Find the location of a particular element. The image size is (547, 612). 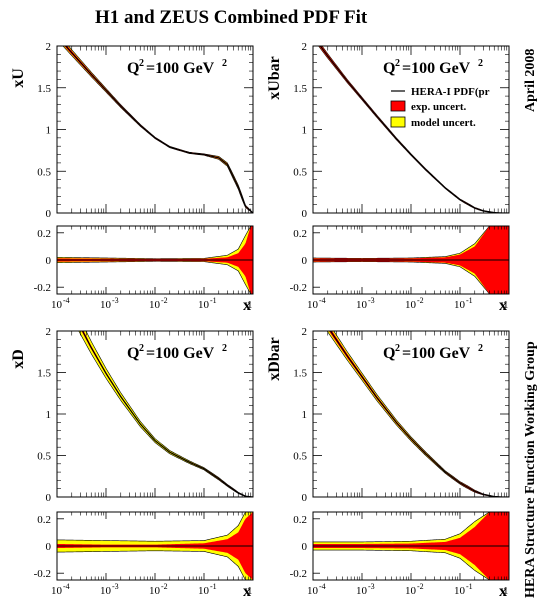

legend-model-swatch is located at coordinates (398, 122).